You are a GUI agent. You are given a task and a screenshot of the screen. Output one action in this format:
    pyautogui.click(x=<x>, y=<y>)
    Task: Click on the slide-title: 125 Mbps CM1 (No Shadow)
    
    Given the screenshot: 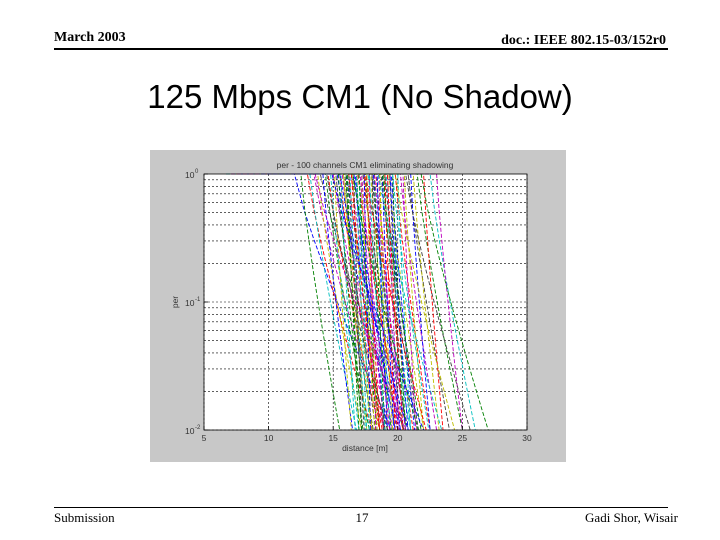 What is the action you would take?
    pyautogui.click(x=360, y=96)
    